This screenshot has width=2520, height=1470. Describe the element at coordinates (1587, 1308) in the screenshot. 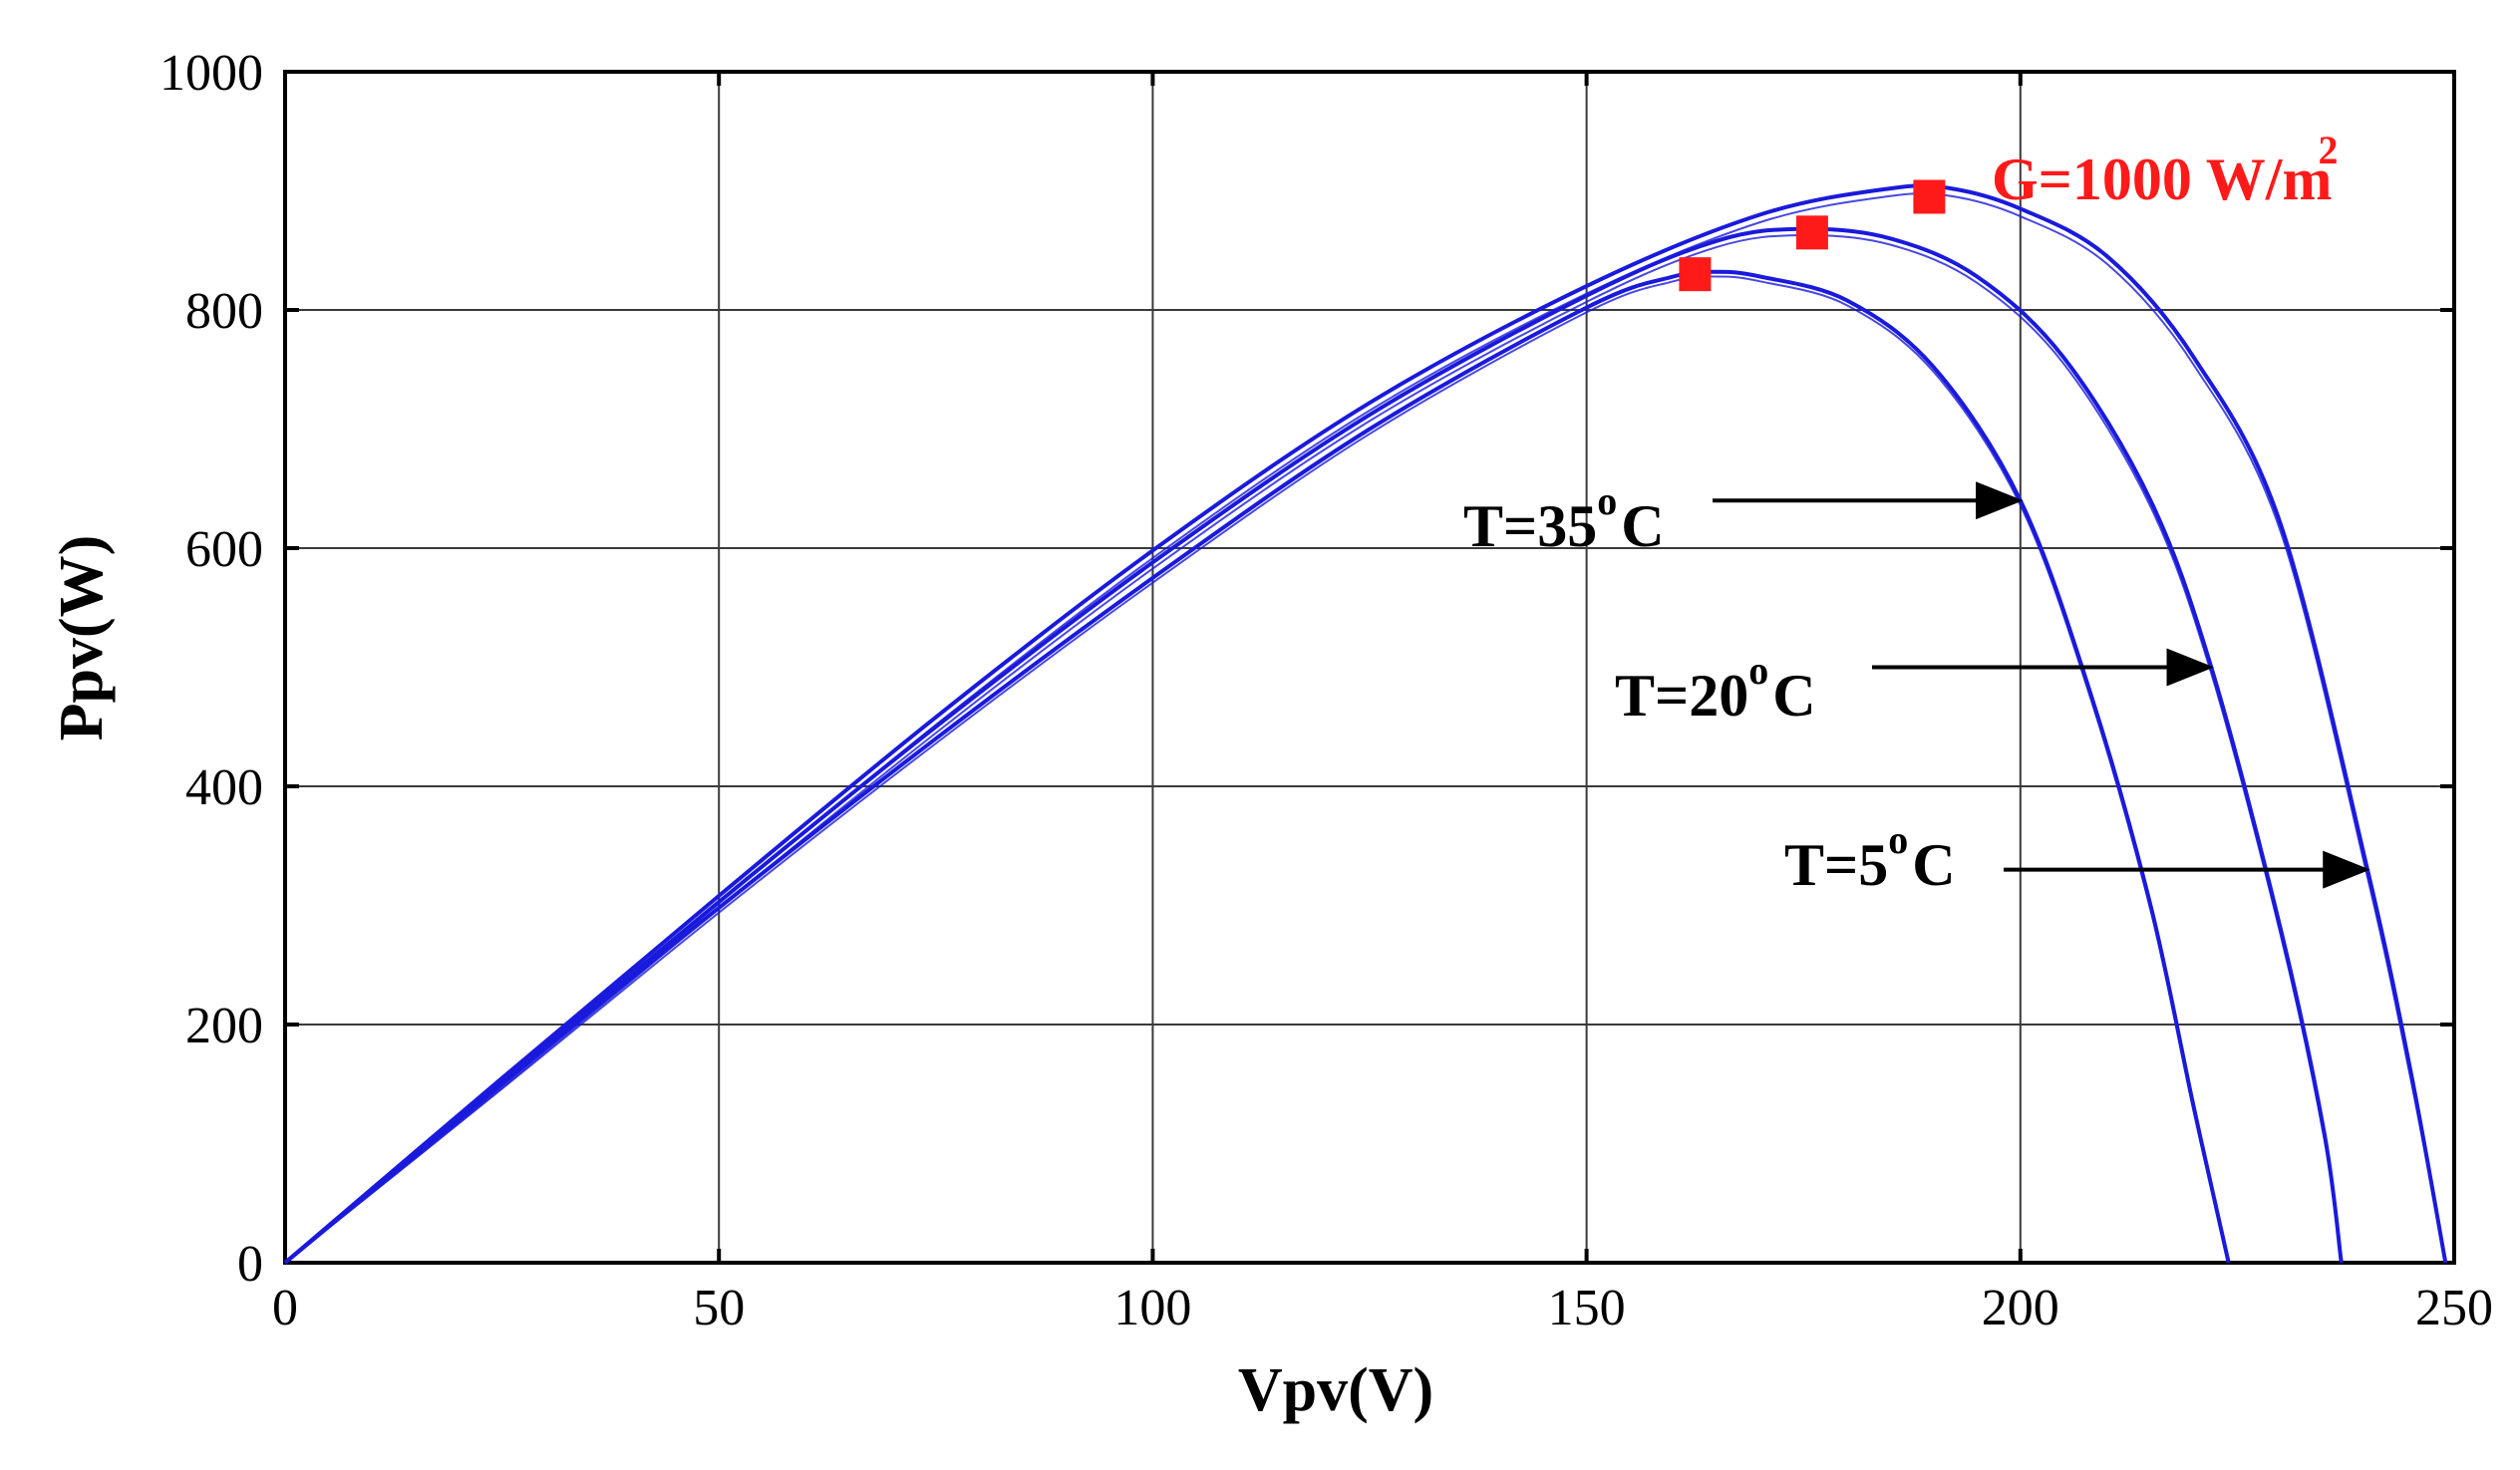

I see `x-tick-label: 150` at that location.